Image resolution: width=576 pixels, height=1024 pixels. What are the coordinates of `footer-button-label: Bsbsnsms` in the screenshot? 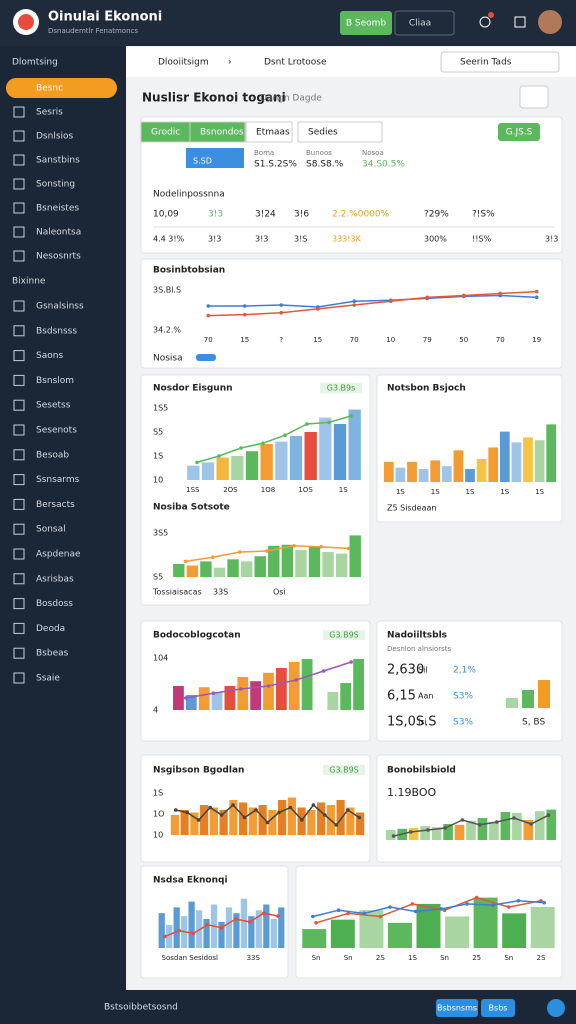 It's located at (457, 1008).